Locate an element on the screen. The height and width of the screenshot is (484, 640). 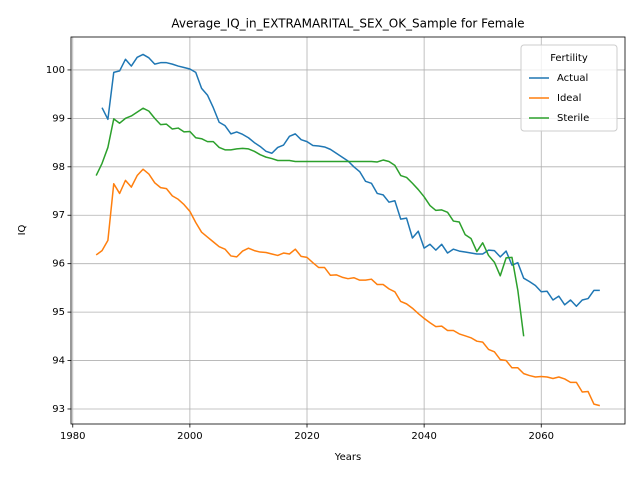
y-tick-label: 98 is located at coordinates (58, 167).